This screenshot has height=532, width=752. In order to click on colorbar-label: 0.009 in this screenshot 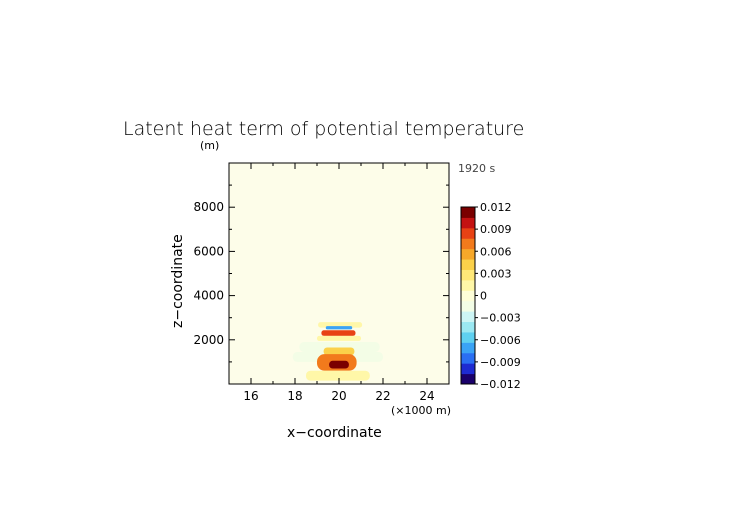, I will do `click(496, 229)`.